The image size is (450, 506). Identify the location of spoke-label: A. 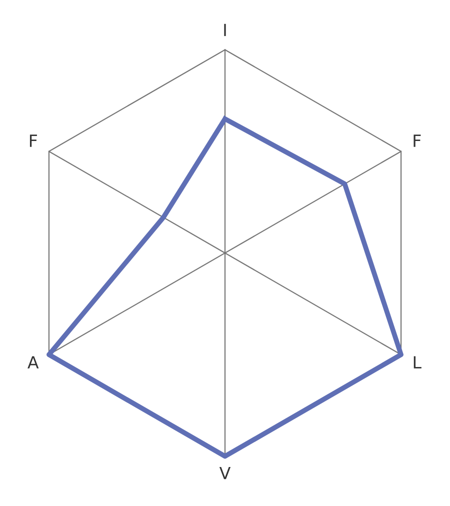
(33, 362).